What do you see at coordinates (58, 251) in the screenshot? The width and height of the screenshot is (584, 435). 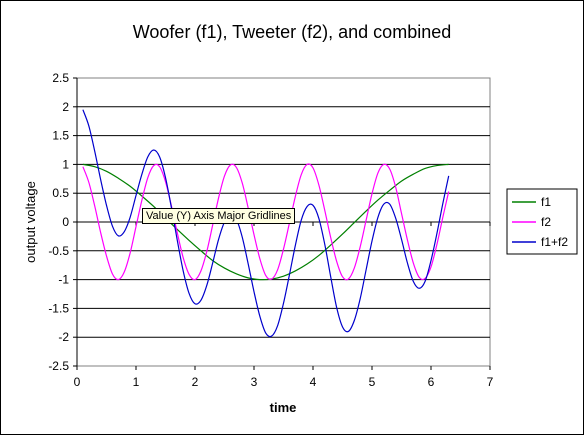 I see `y-tick-label: -0.5` at bounding box center [58, 251].